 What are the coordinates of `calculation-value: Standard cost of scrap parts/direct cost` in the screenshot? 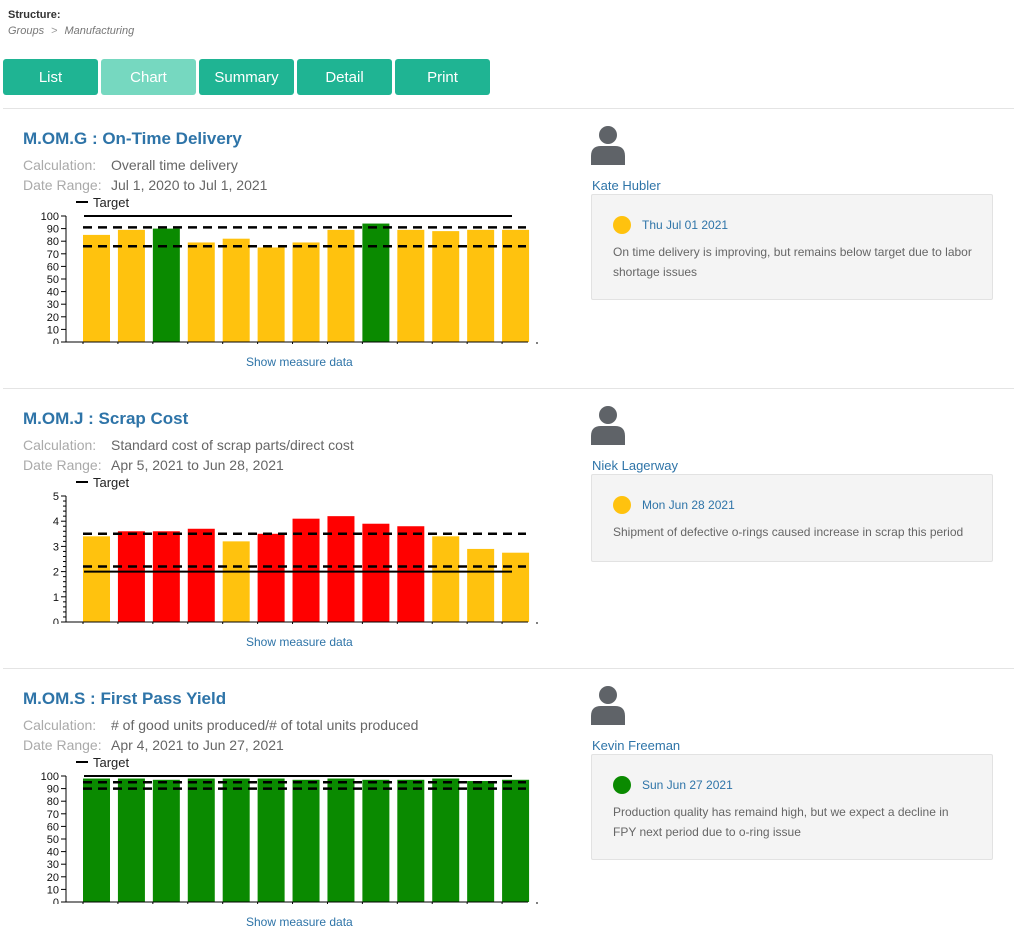 It's located at (232, 445).